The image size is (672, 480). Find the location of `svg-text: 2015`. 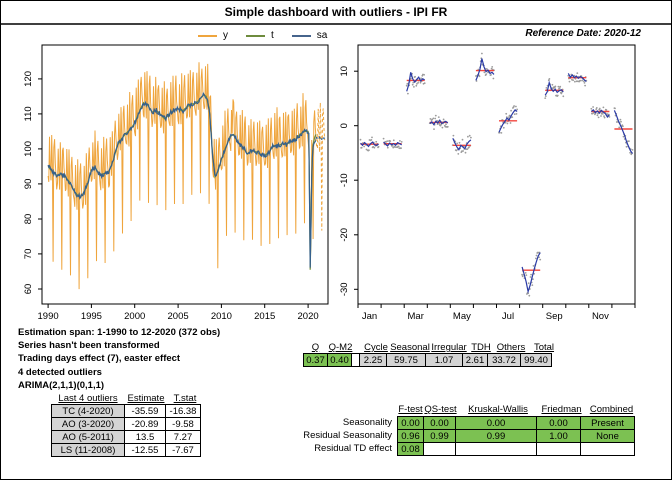

svg-text: 2015 is located at coordinates (264, 316).